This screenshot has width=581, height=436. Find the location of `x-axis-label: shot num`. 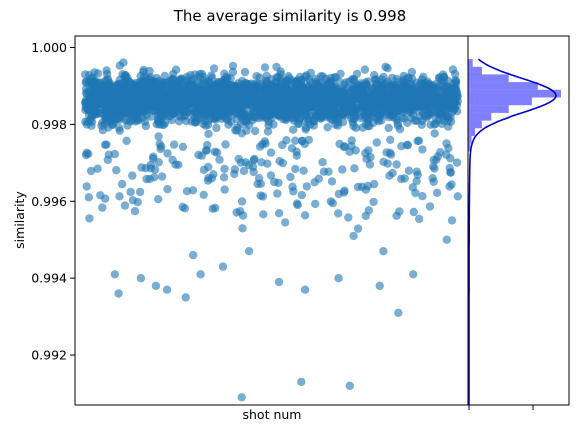

x-axis-label: shot num is located at coordinates (272, 414).